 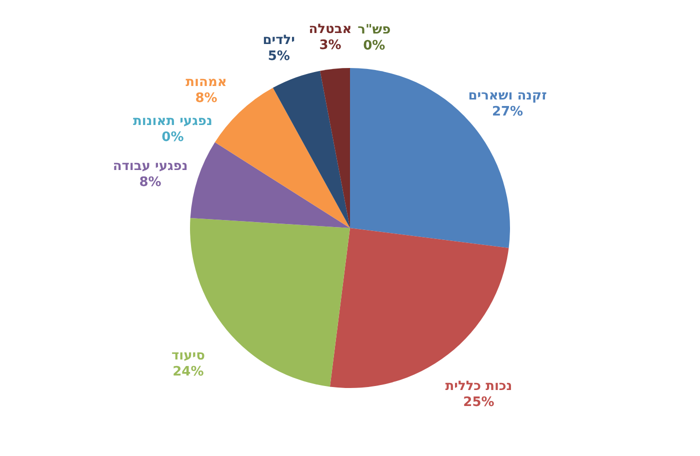 I want to click on data-label: 3%, so click(x=330, y=45).